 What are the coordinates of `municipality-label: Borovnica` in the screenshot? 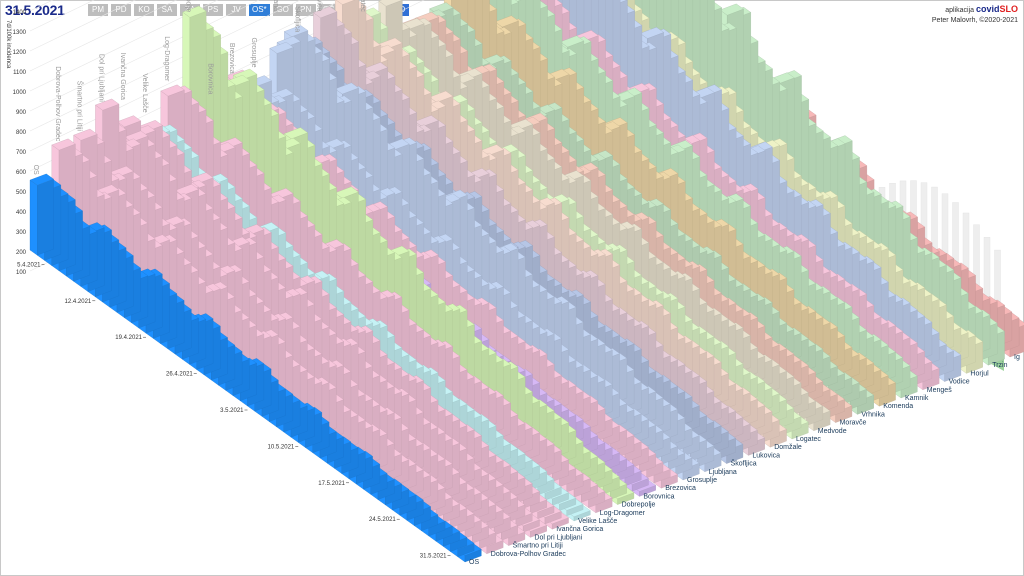 It's located at (658, 496).